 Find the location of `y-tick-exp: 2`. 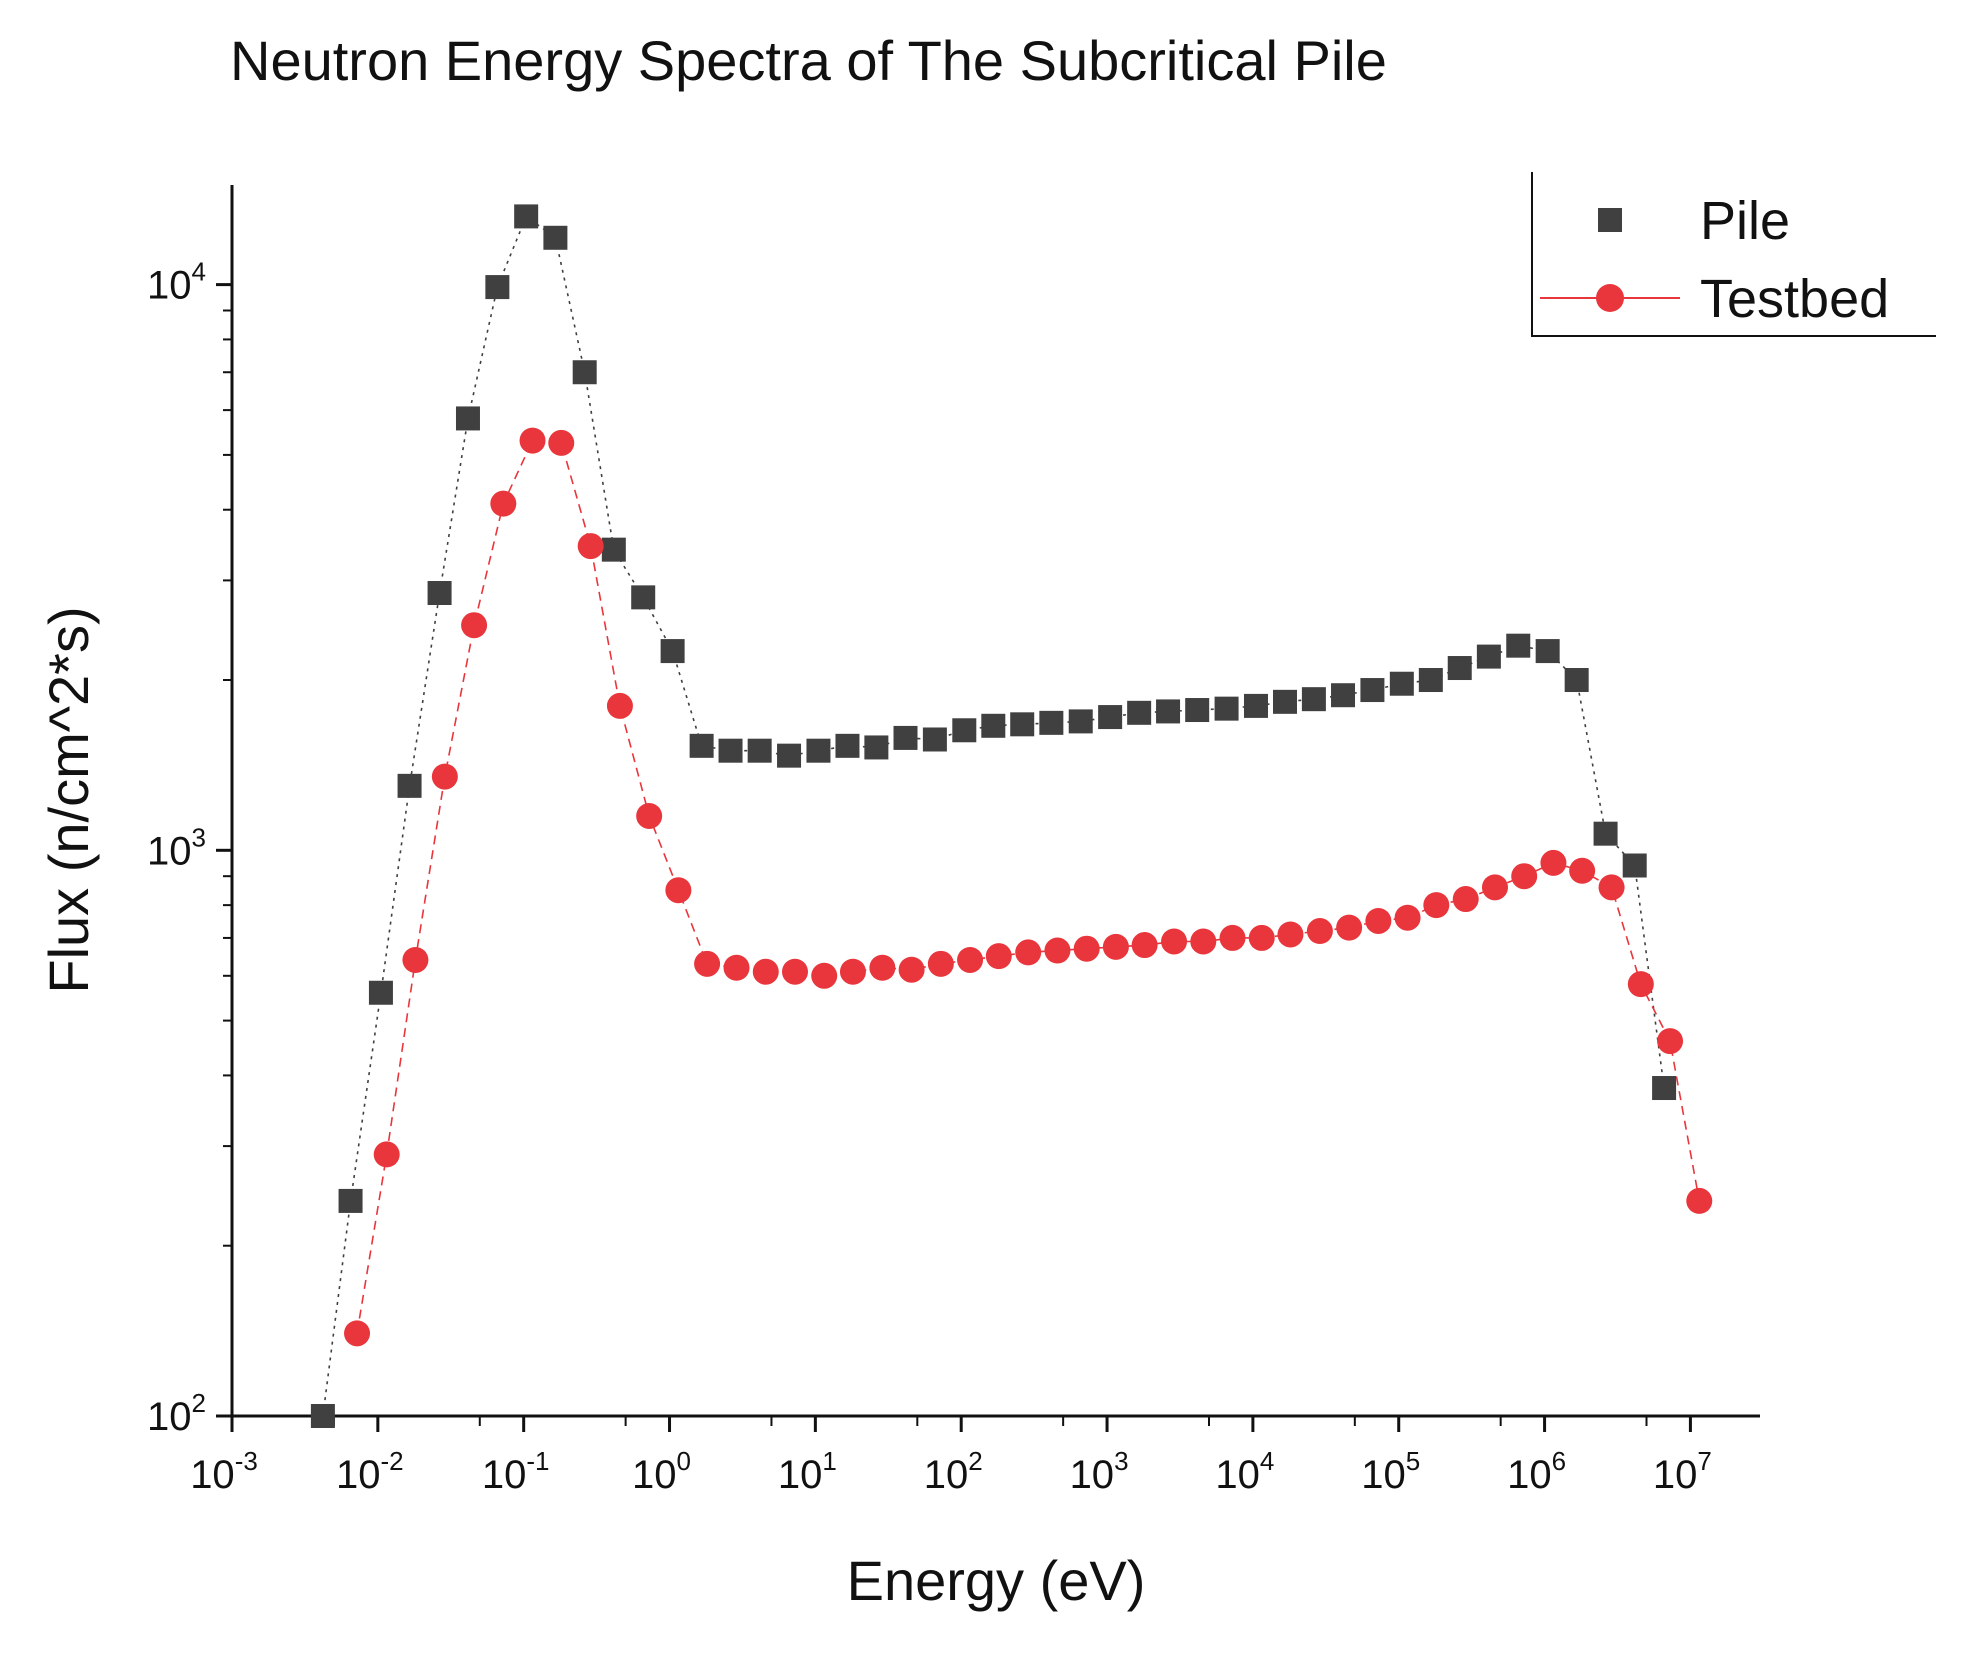

y-tick-exp: 2 is located at coordinates (199, 1403).